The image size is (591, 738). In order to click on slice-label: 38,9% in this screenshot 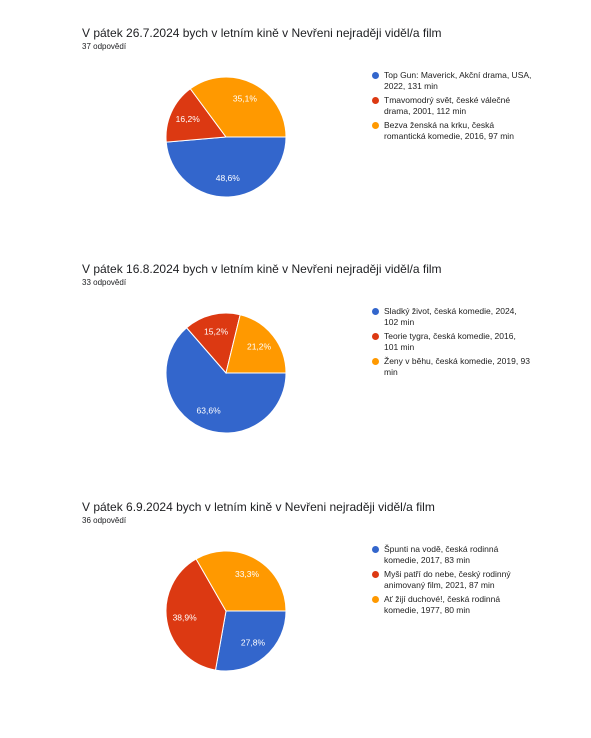, I will do `click(185, 617)`.